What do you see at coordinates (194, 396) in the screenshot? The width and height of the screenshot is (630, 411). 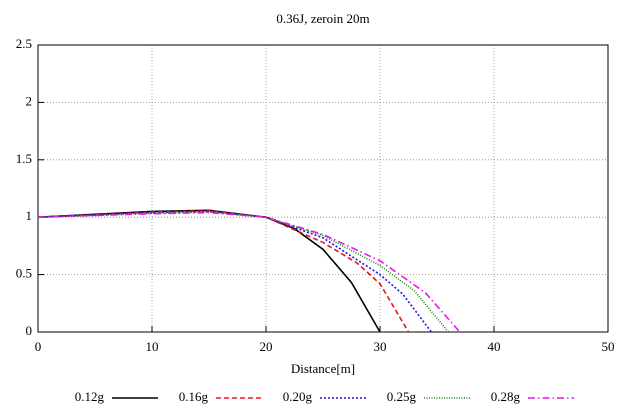 I see `legend-label: 0.16g` at bounding box center [194, 396].